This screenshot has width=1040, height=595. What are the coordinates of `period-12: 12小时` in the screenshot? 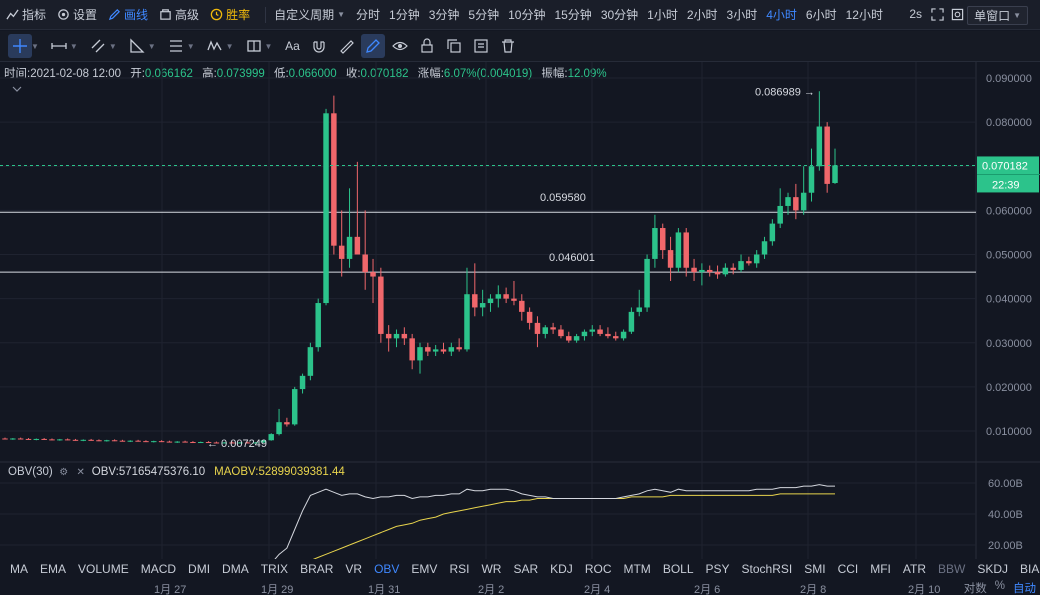 It's located at (864, 15).